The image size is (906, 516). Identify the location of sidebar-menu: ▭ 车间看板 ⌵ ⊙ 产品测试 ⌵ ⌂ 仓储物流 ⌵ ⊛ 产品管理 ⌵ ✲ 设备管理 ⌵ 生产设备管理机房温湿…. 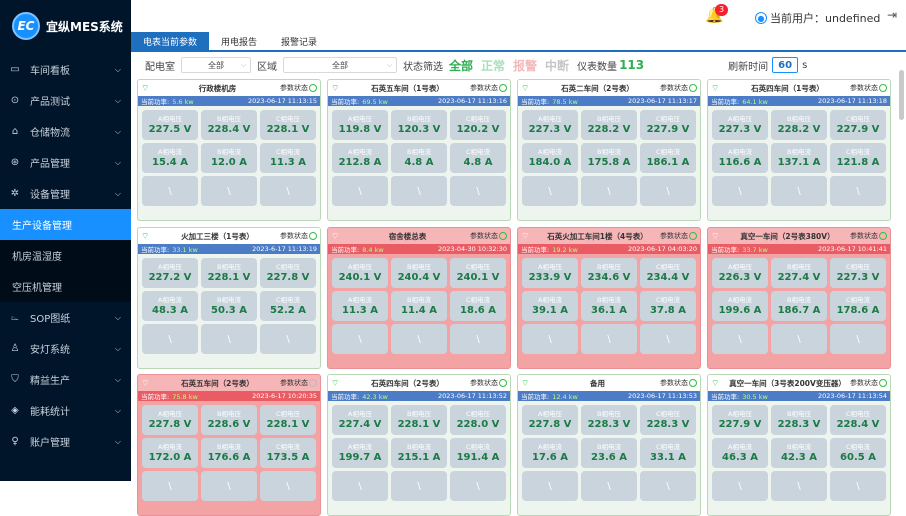
(65, 255).